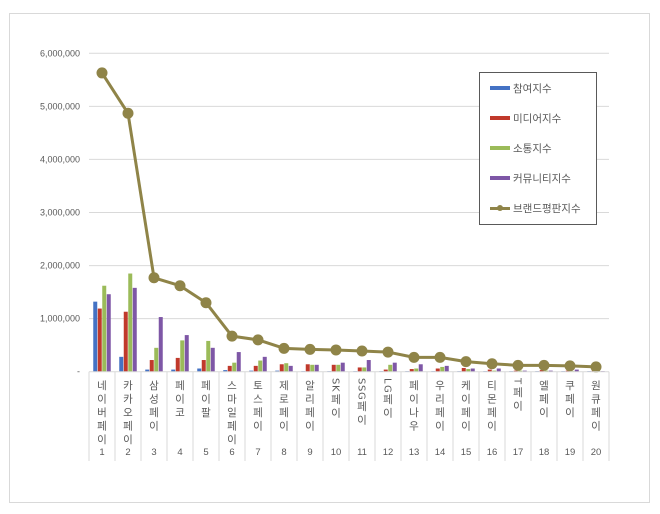 The image size is (660, 514). Describe the element at coordinates (521, 88) in the screenshot. I see `legend-item-participation: 참여지수` at that location.